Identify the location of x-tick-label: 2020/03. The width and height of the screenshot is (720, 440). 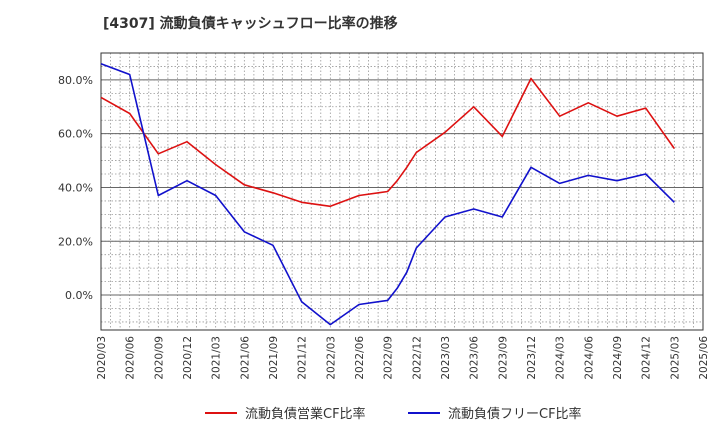
(102, 358).